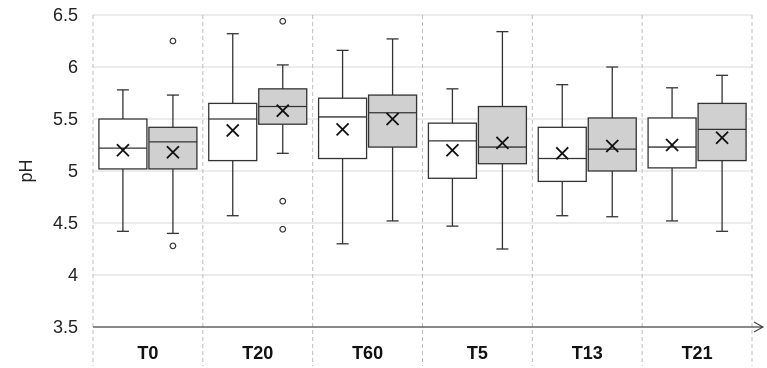 The image size is (767, 368). I want to click on y-tick-label: 5, so click(73, 171).